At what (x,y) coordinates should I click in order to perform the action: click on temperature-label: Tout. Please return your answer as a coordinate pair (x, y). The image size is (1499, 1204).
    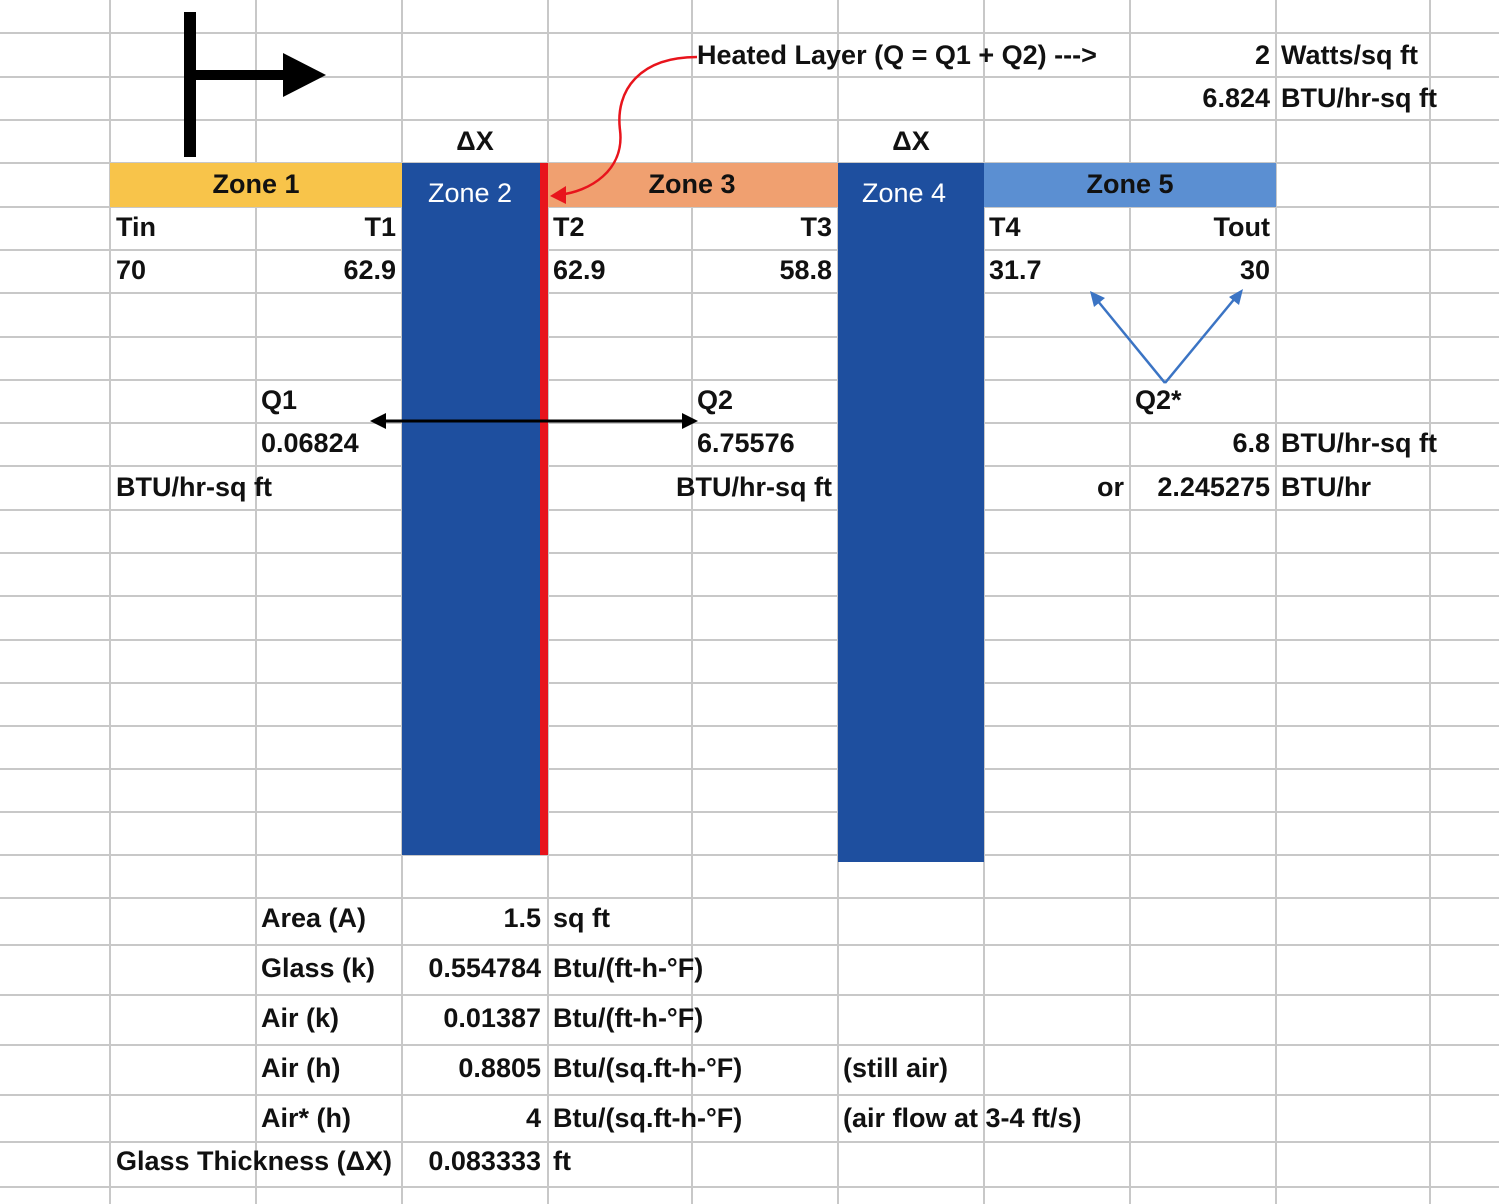
    Looking at the image, I should click on (1242, 227).